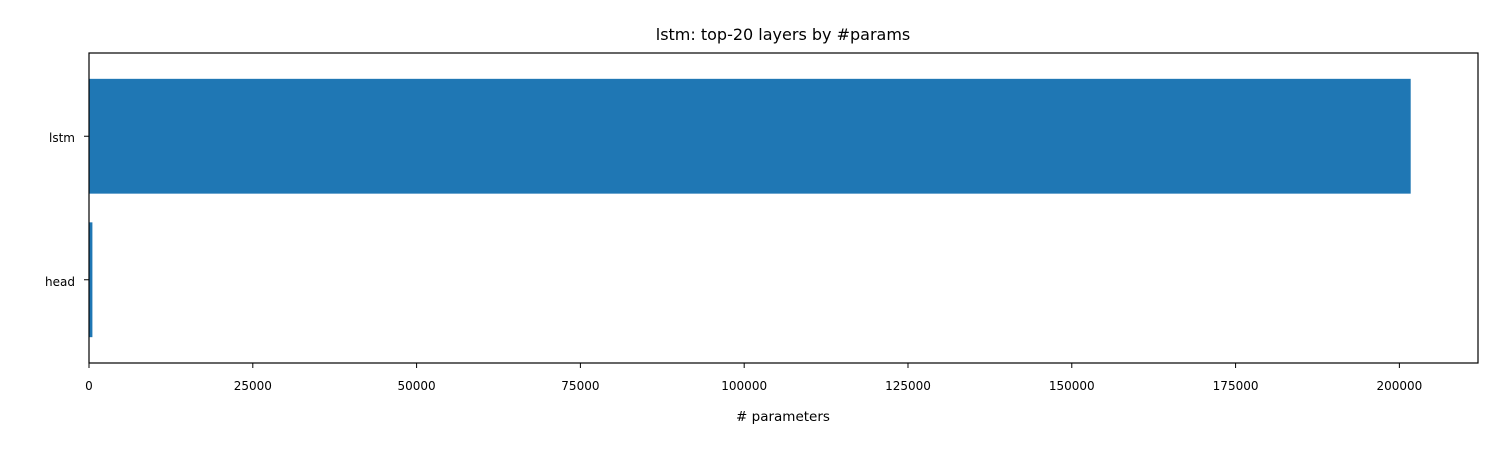  Describe the element at coordinates (1236, 386) in the screenshot. I see `x-tick-label: 175000` at that location.